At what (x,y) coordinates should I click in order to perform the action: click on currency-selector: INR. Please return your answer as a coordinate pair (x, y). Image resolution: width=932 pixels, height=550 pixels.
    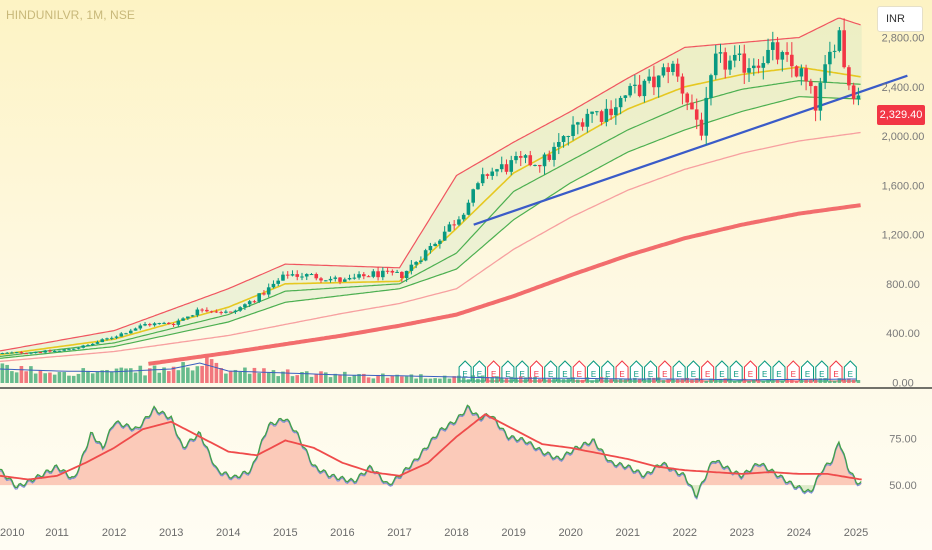
    Looking at the image, I should click on (900, 19).